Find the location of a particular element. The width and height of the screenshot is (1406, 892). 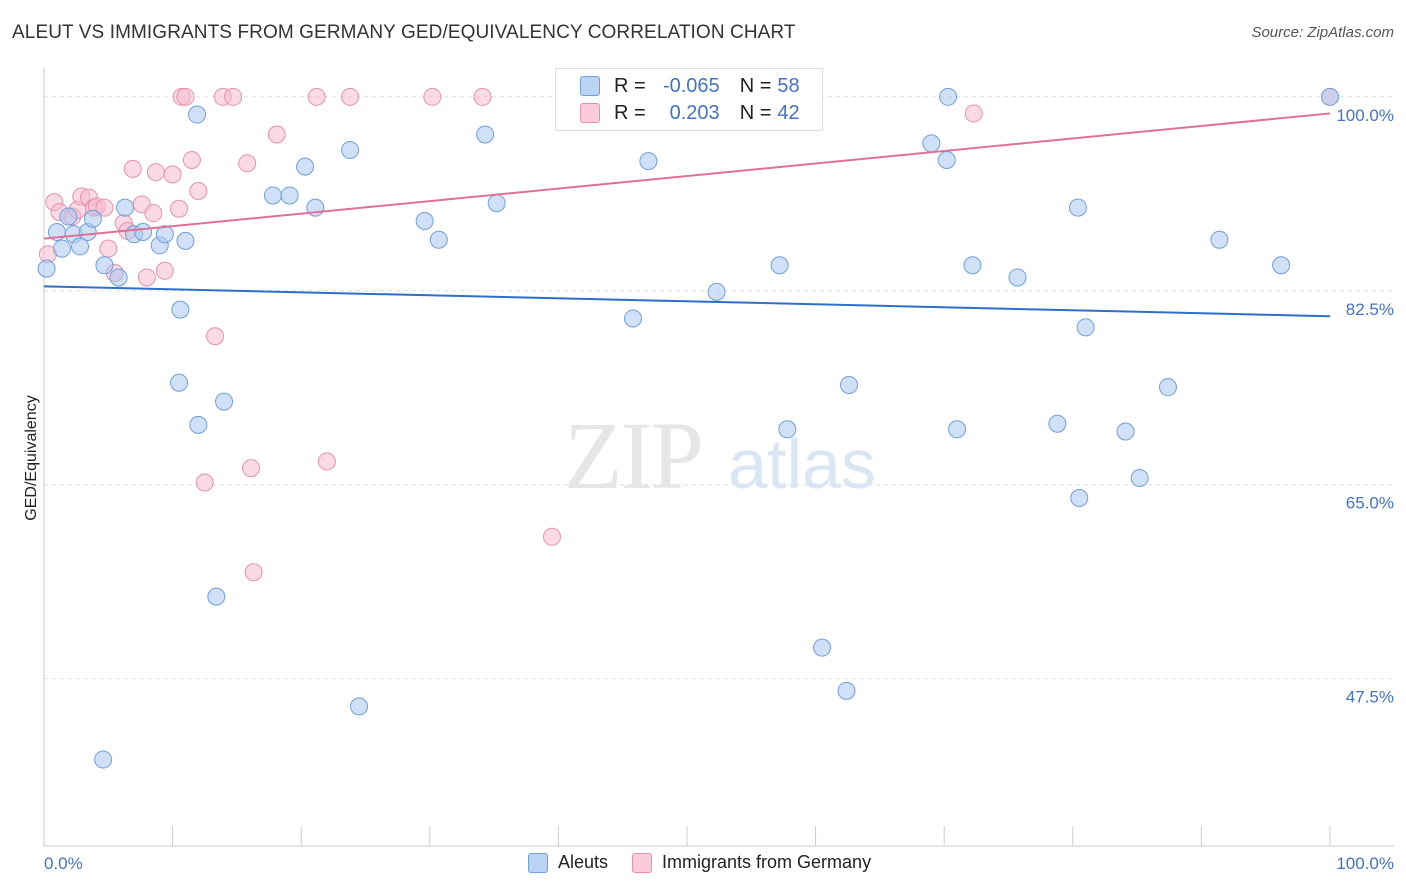

watermark: ZIP atlas is located at coordinates (720, 455).